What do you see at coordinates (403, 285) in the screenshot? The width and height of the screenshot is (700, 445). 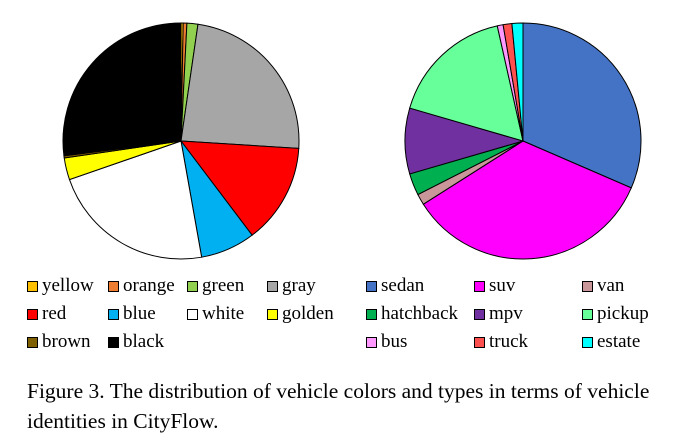 I see `legend-label-sedan: sedan` at bounding box center [403, 285].